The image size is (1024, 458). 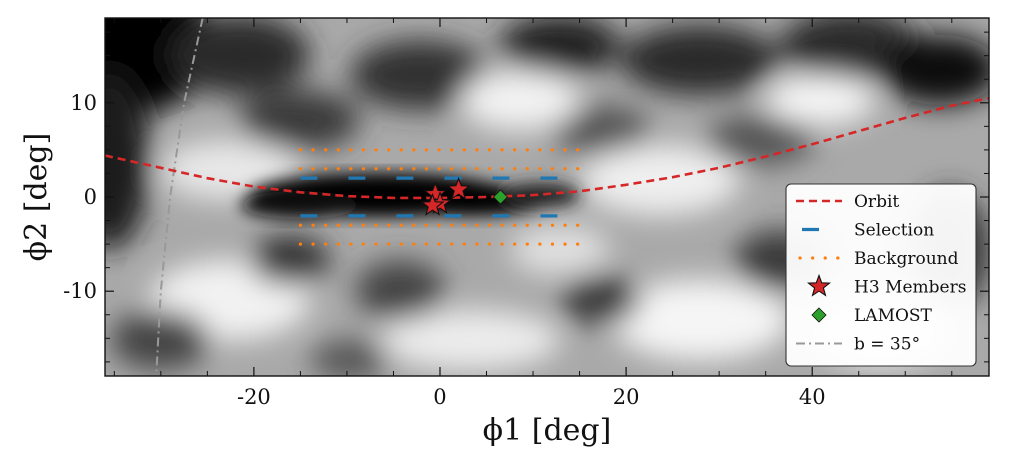 What do you see at coordinates (547, 430) in the screenshot?
I see `x-axis-label: ϕ1 [deg]` at bounding box center [547, 430].